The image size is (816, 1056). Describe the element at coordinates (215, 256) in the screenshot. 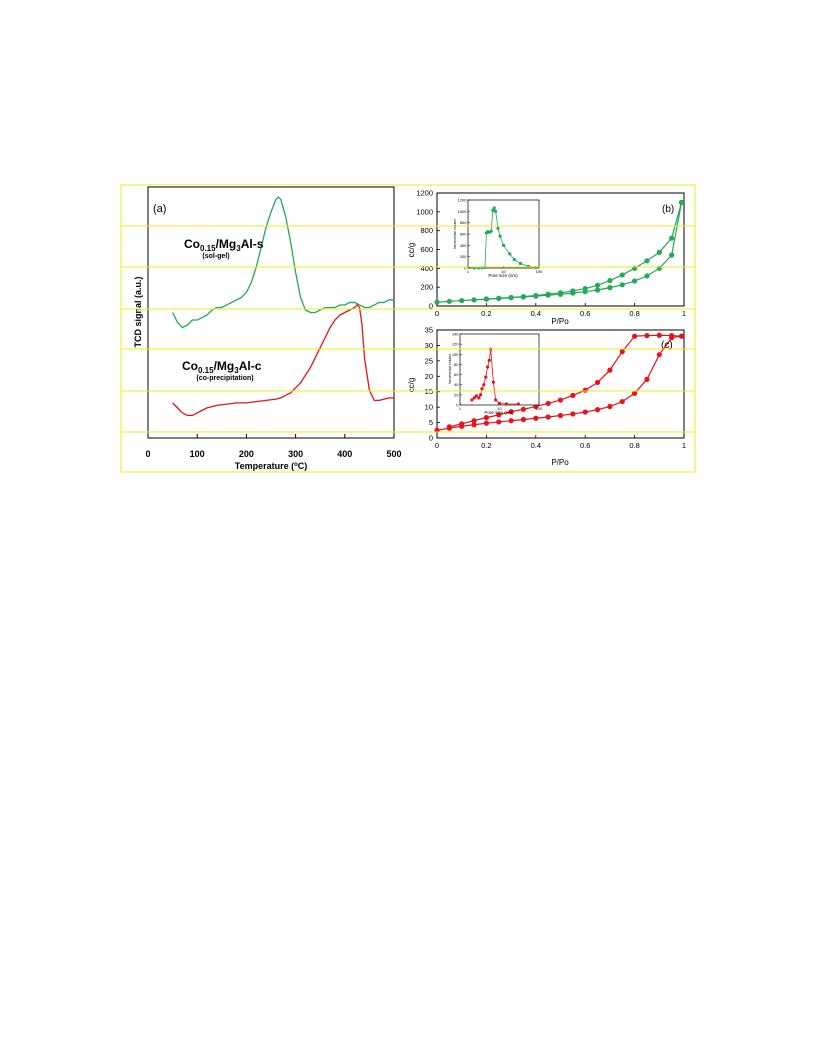

I see `series-sublabel-sol-gel: (sol-gel)` at that location.